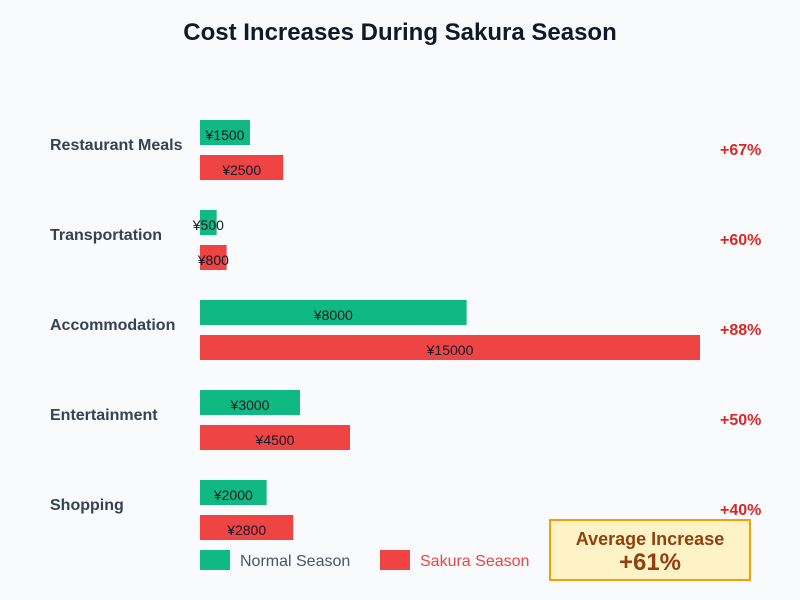 This screenshot has width=800, height=600. I want to click on summary-label: Average Increase, so click(650, 539).